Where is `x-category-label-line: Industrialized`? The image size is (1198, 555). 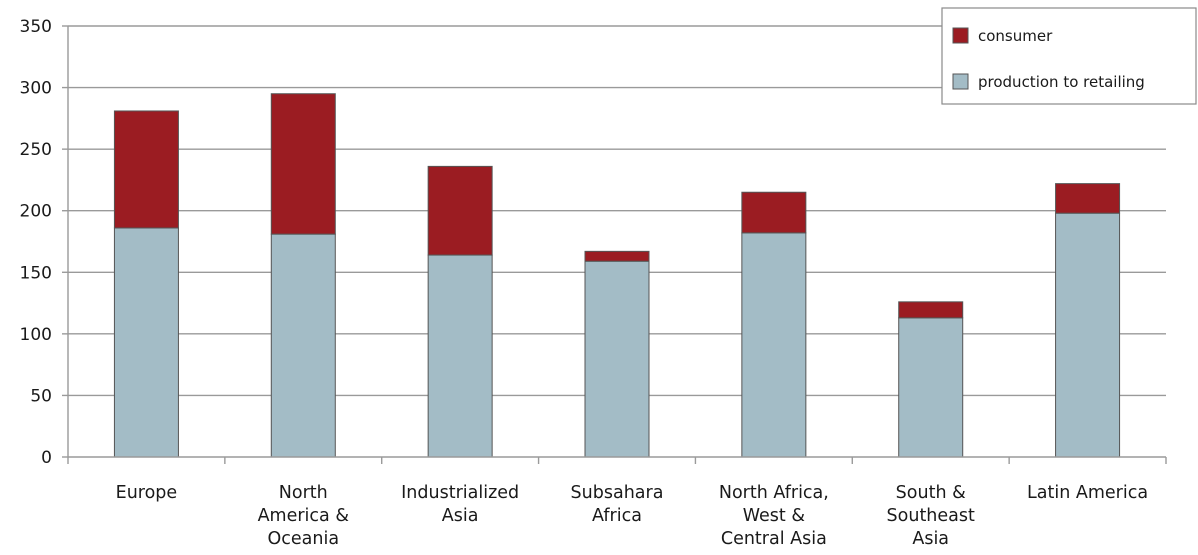
x-category-label-line: Industrialized is located at coordinates (460, 493).